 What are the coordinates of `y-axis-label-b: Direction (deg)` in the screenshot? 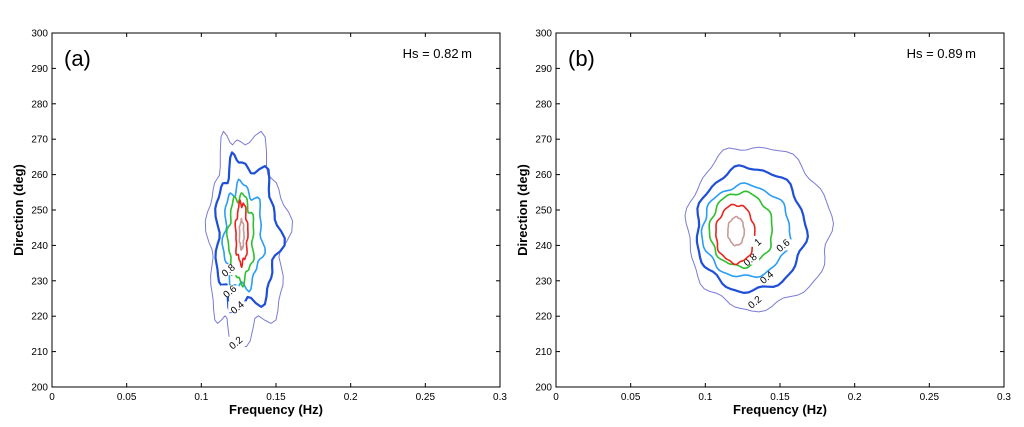 It's located at (522, 210).